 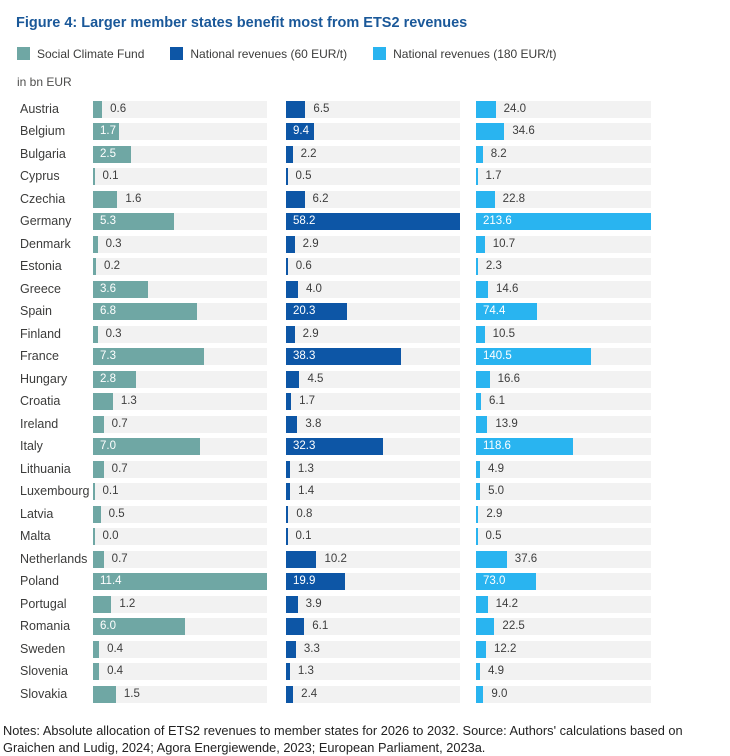 I want to click on bar-value-label: 5.0, so click(x=496, y=491).